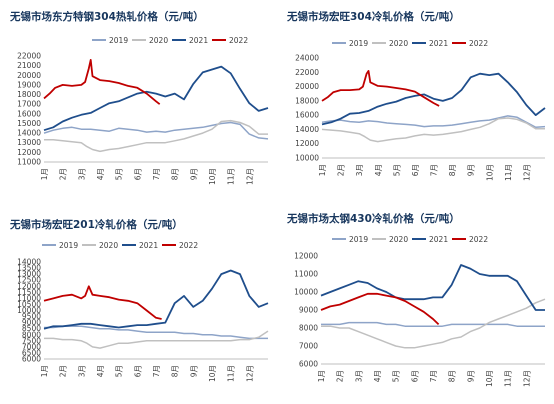  I want to click on y-tick-label: 9500, so click(31, 316).